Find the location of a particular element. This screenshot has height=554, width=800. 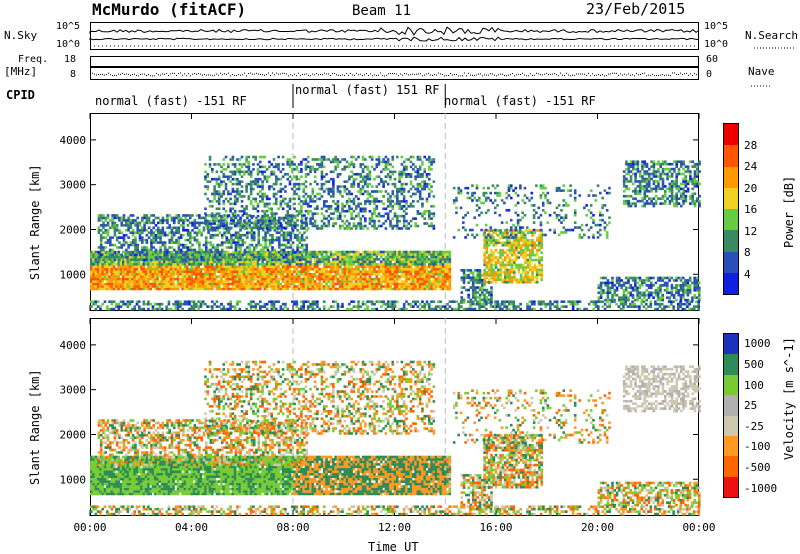

freq-tick-high: 18 is located at coordinates (70, 59).